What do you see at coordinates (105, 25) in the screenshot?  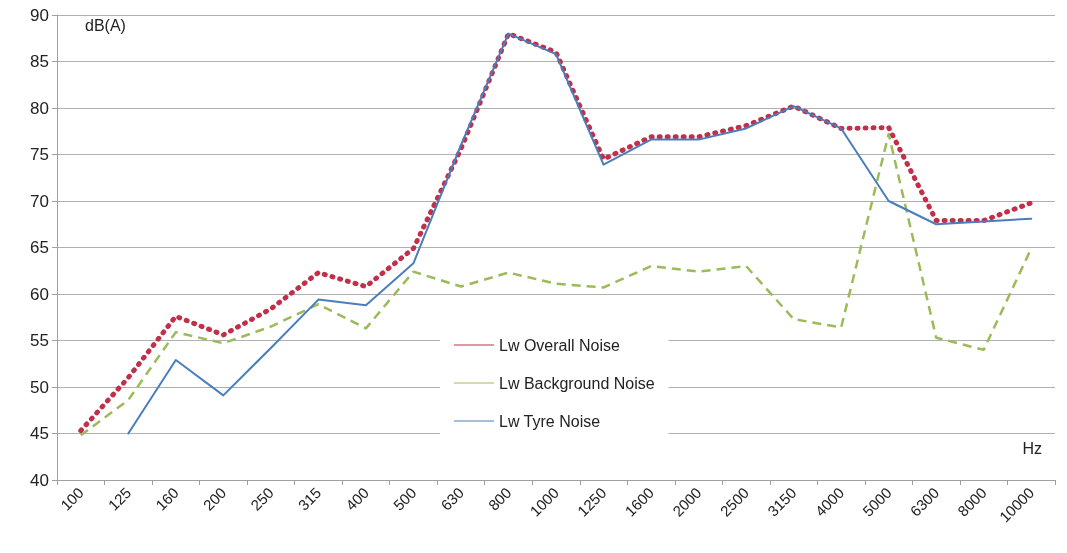 I see `y-axis-title: dB(A)` at bounding box center [105, 25].